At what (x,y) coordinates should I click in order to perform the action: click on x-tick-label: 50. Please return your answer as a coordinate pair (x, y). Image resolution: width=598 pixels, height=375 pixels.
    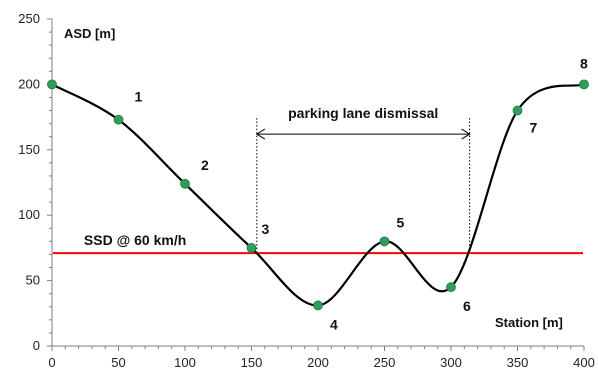
    Looking at the image, I should click on (118, 362).